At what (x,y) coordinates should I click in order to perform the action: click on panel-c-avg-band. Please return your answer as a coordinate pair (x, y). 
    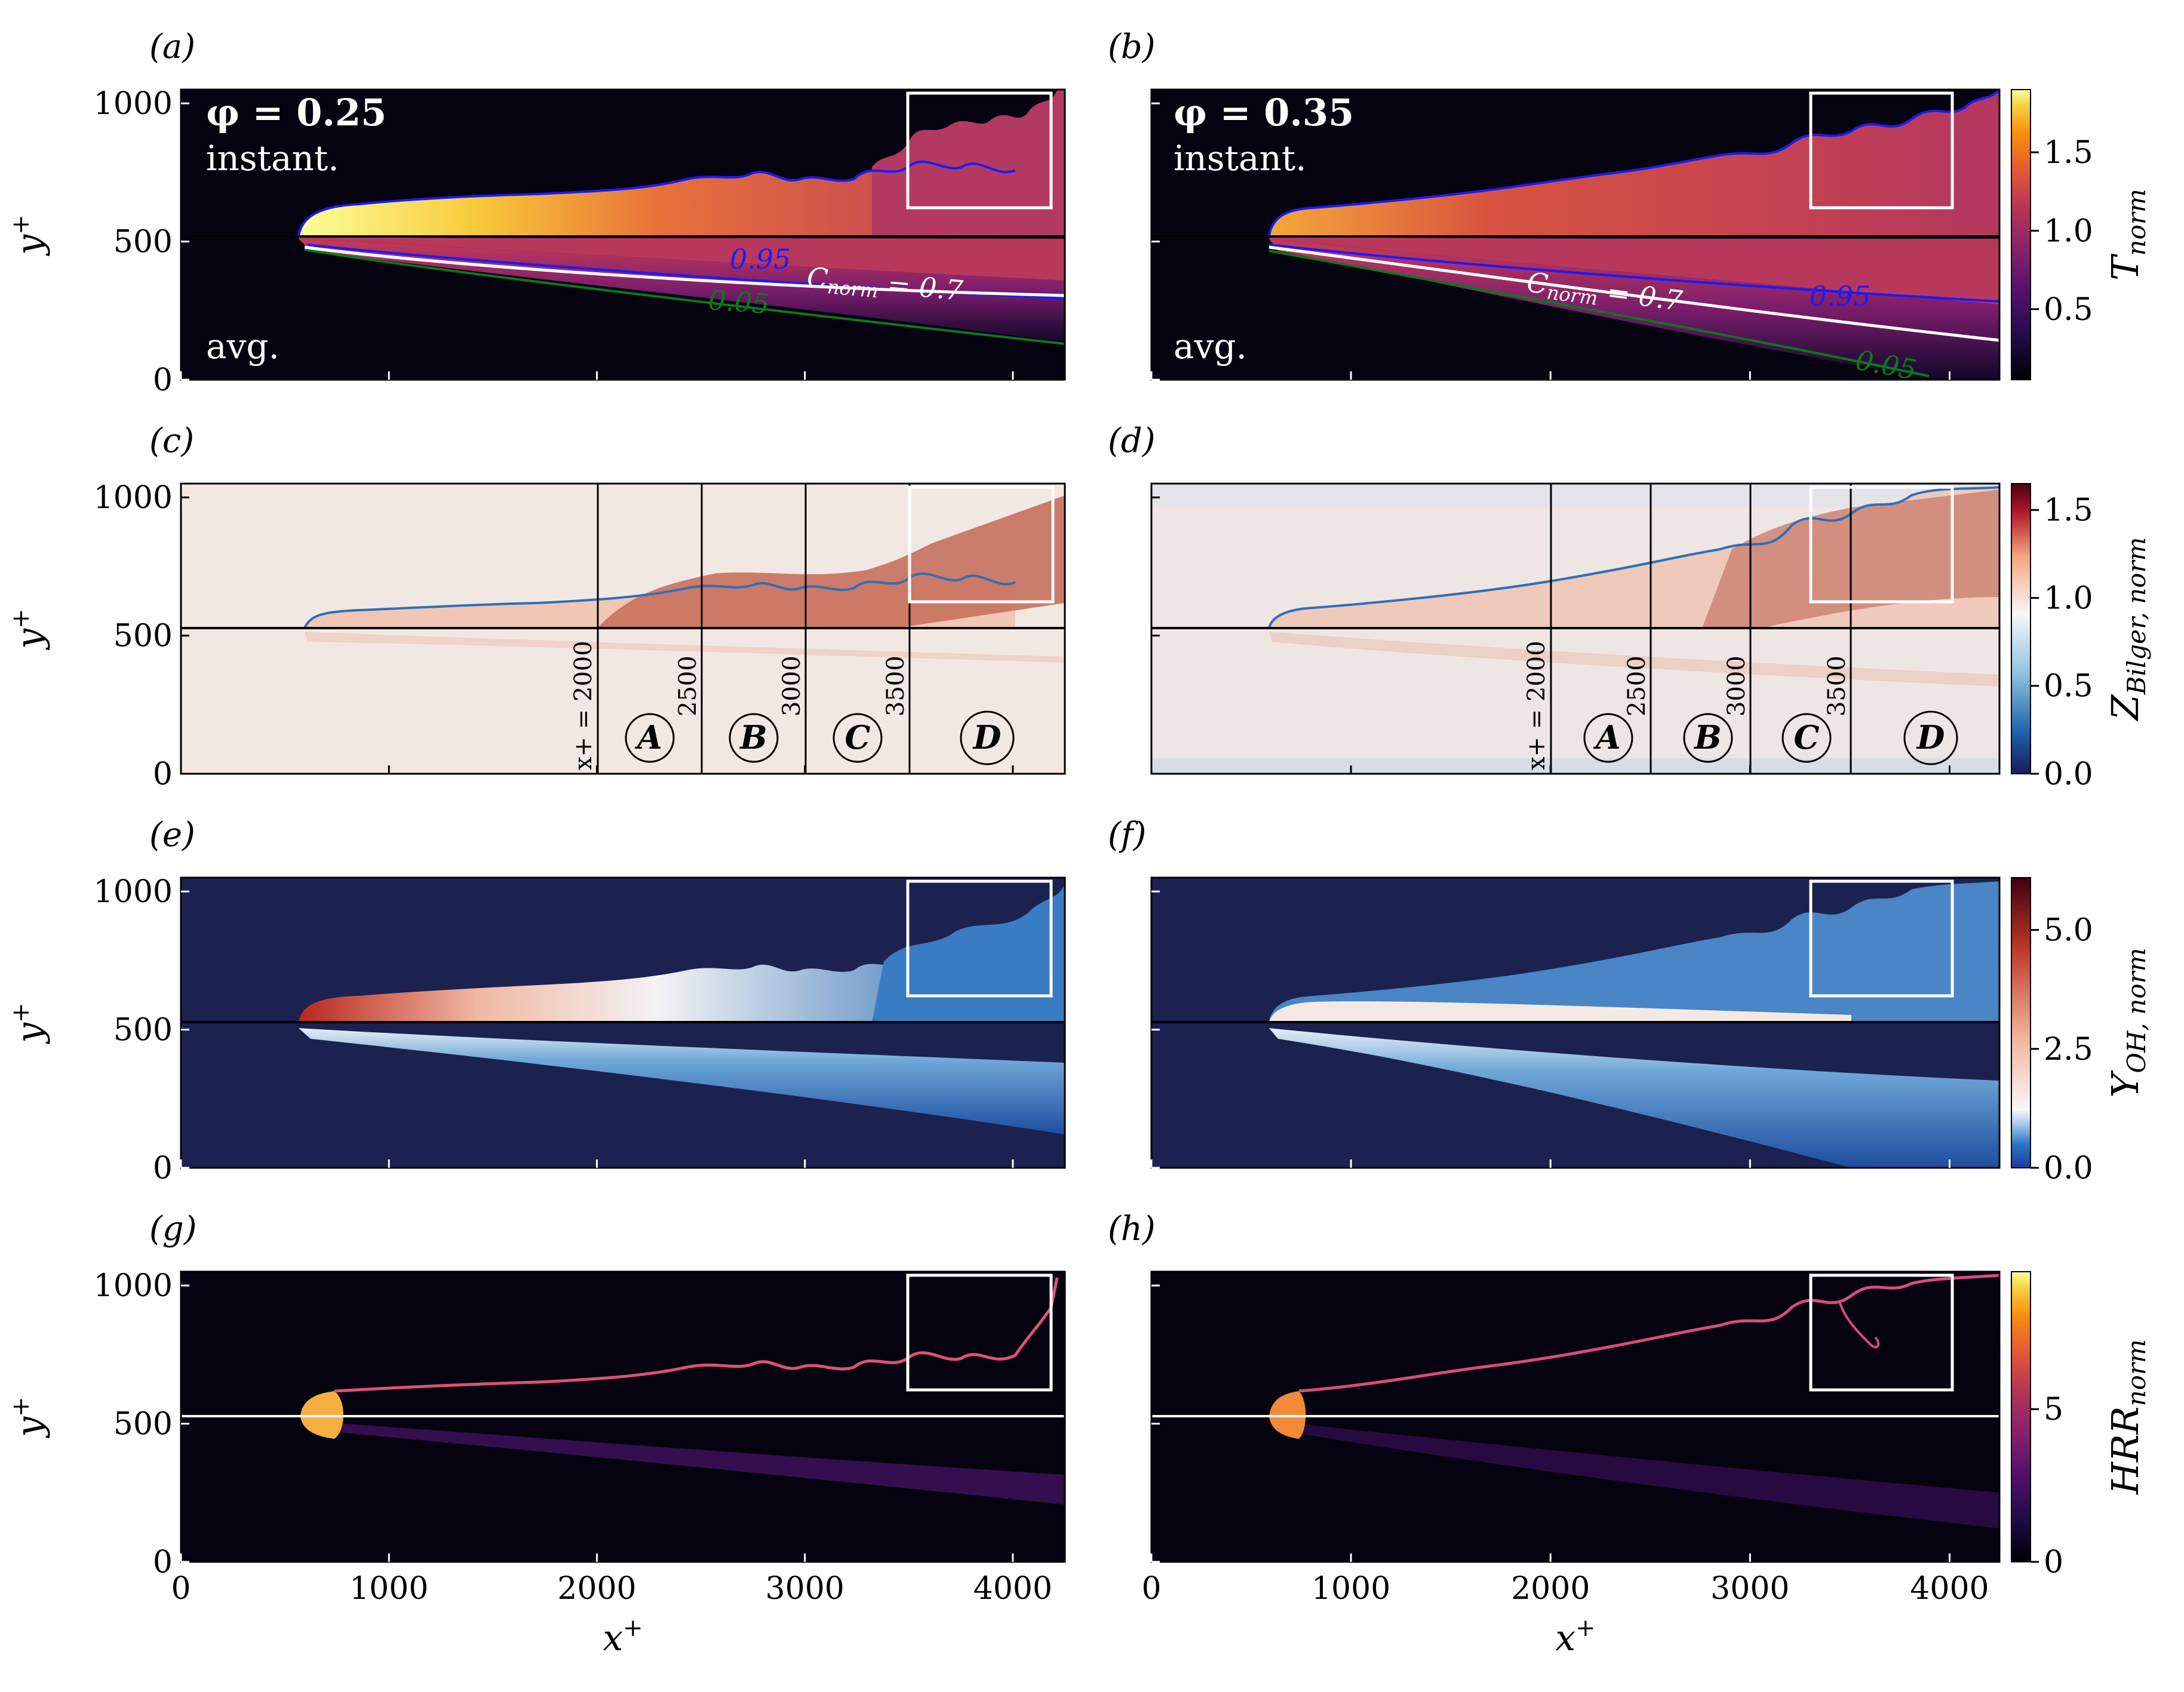
    Looking at the image, I should click on (685, 647).